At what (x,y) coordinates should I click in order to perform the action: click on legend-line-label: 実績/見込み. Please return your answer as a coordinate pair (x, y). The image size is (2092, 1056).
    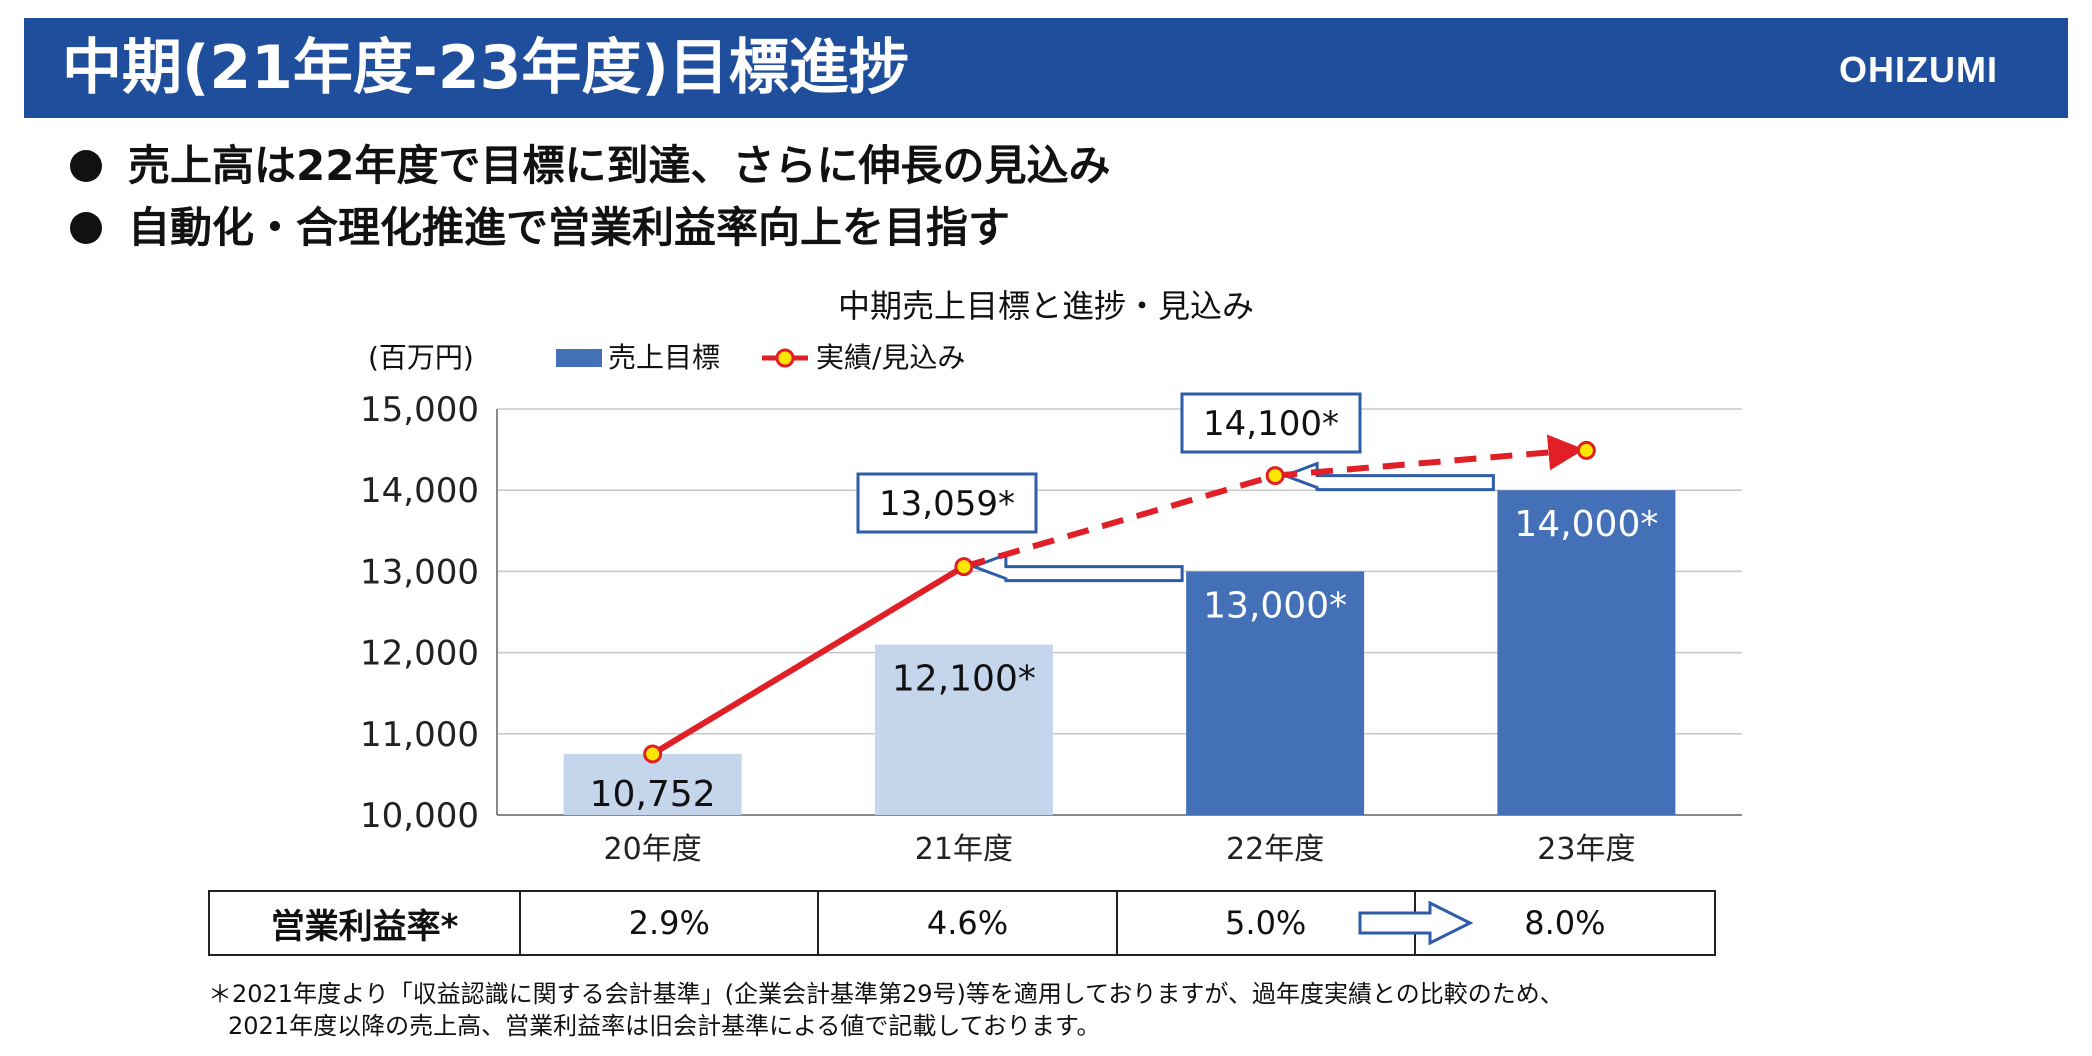
    Looking at the image, I should click on (891, 357).